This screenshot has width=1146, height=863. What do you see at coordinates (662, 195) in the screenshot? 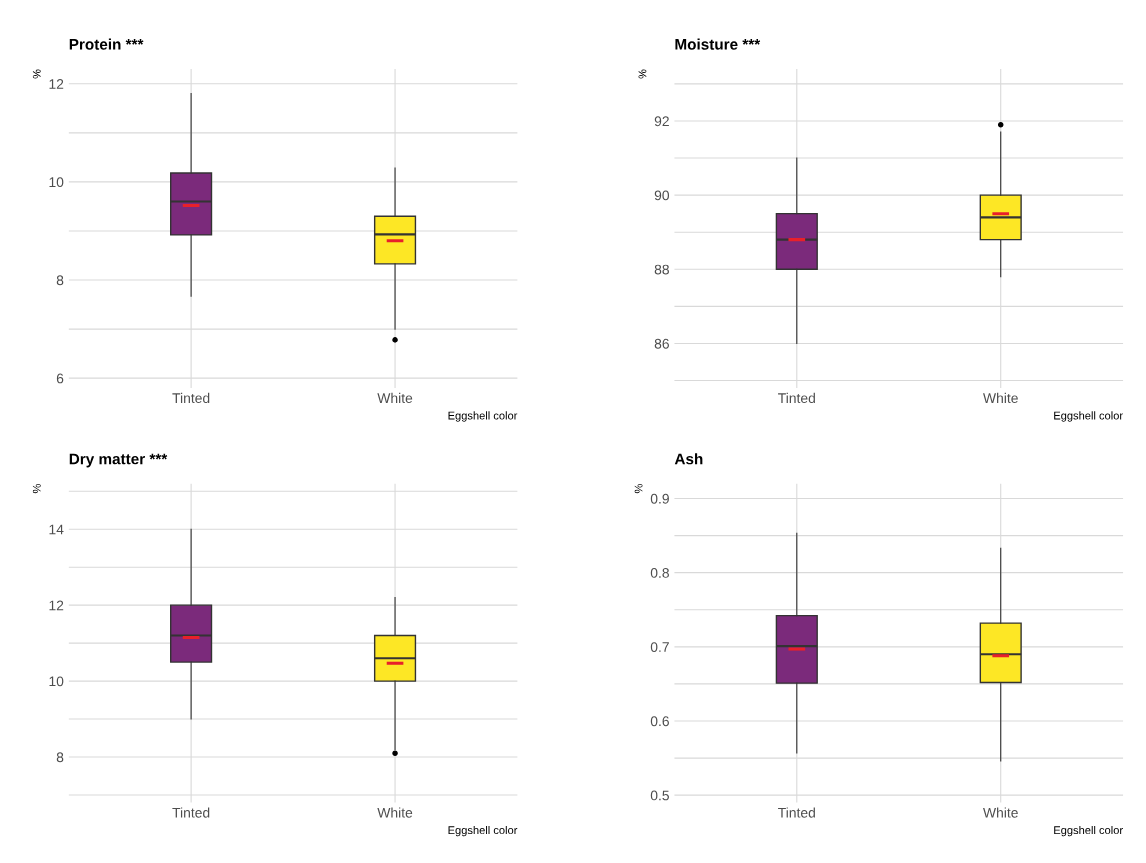
I see `y-tick-label: 90` at bounding box center [662, 195].